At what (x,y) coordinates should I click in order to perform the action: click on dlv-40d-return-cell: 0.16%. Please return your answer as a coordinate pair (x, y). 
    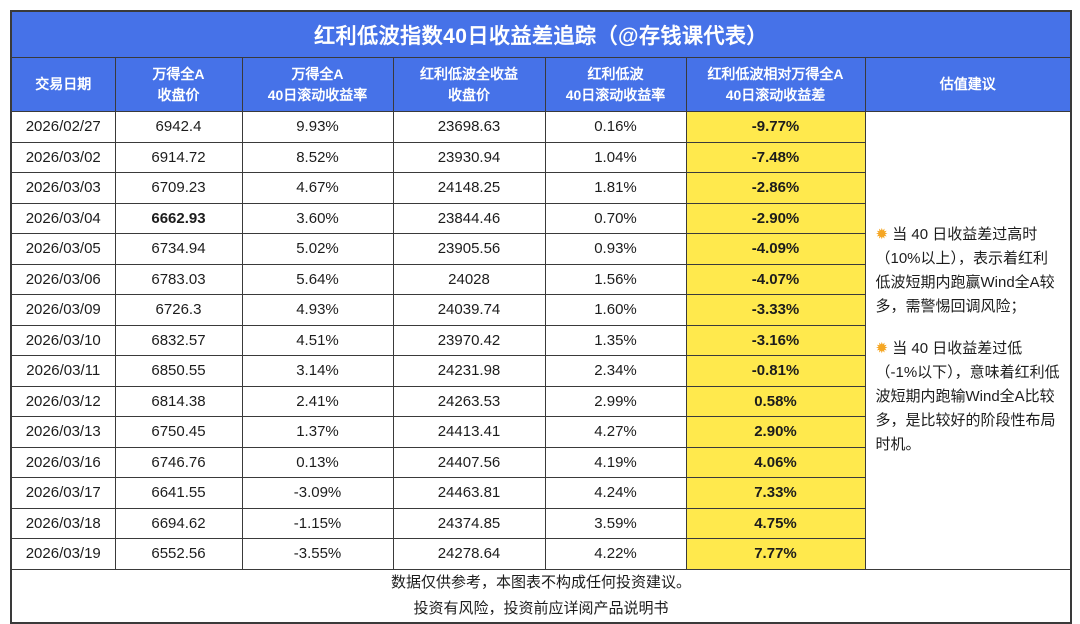
    Looking at the image, I should click on (615, 127).